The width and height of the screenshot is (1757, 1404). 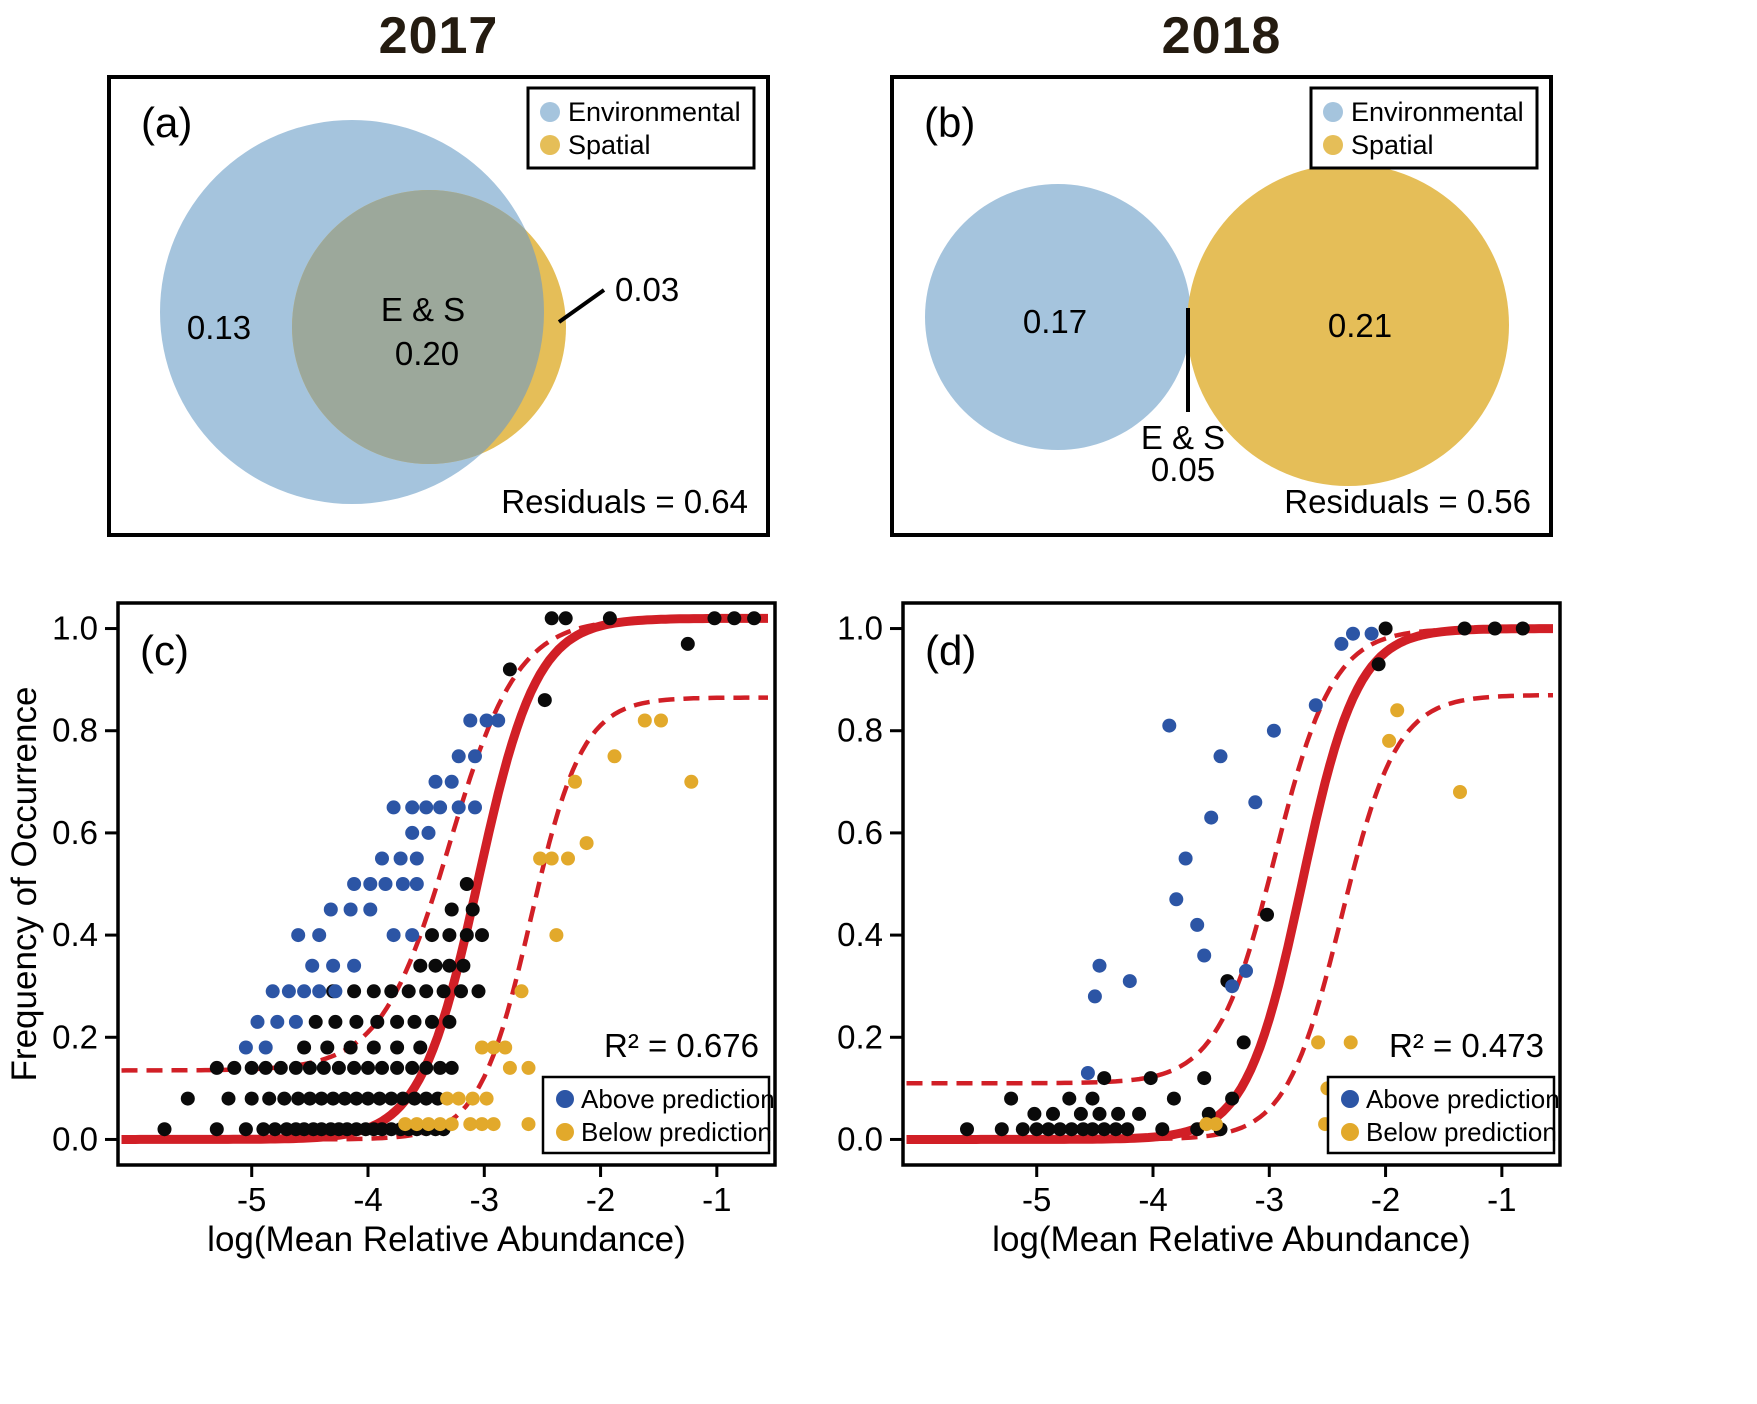 What do you see at coordinates (1348, 325) in the screenshot?
I see `spatial-circle` at bounding box center [1348, 325].